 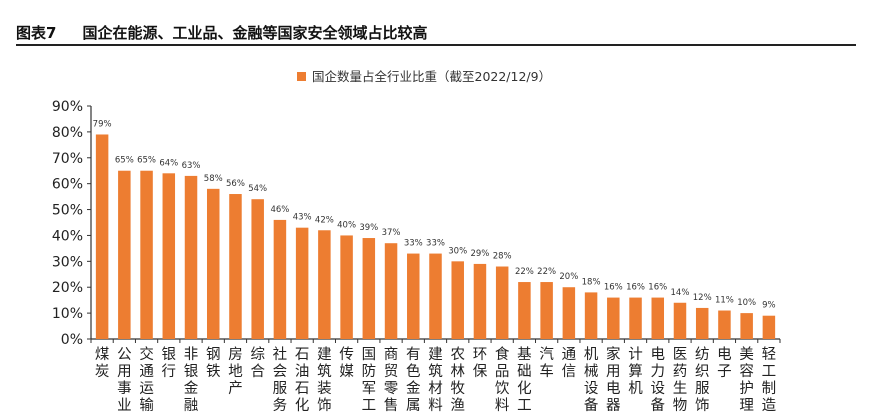 What do you see at coordinates (67, 288) in the screenshot?
I see `y-tick-label: 20%` at bounding box center [67, 288].